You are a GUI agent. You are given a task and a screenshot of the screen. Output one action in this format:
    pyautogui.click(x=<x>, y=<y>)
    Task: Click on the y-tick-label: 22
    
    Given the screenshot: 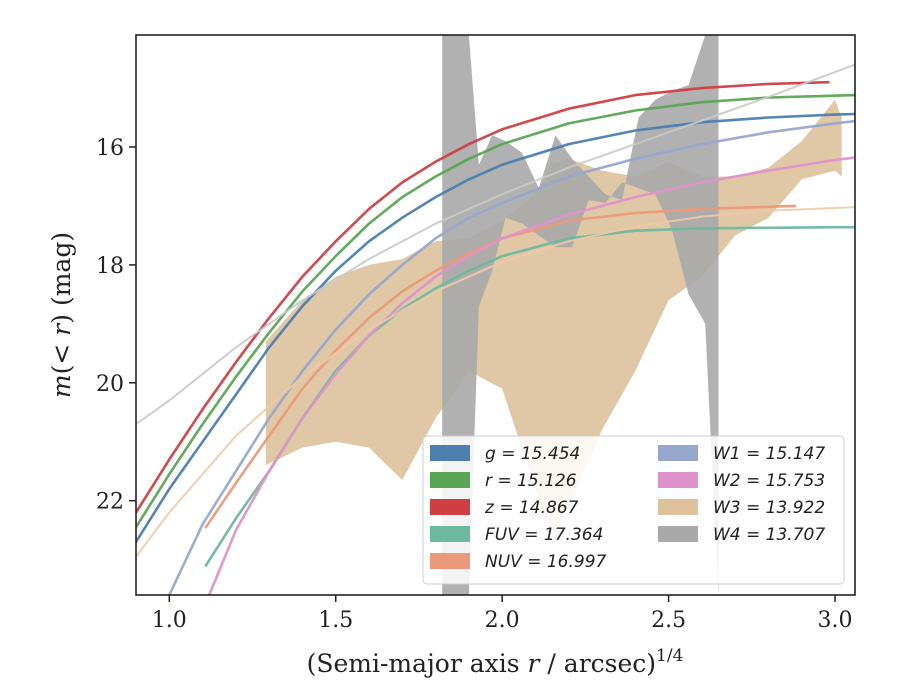 What is the action you would take?
    pyautogui.click(x=110, y=502)
    